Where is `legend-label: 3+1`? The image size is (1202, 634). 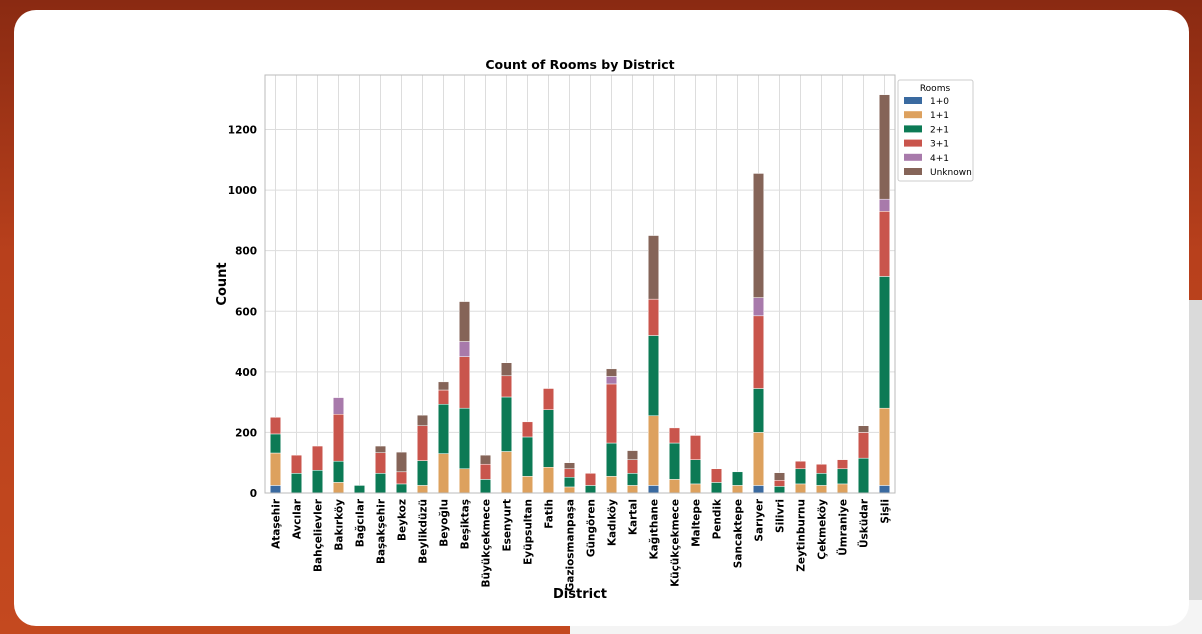
legend-label: 3+1 is located at coordinates (939, 145).